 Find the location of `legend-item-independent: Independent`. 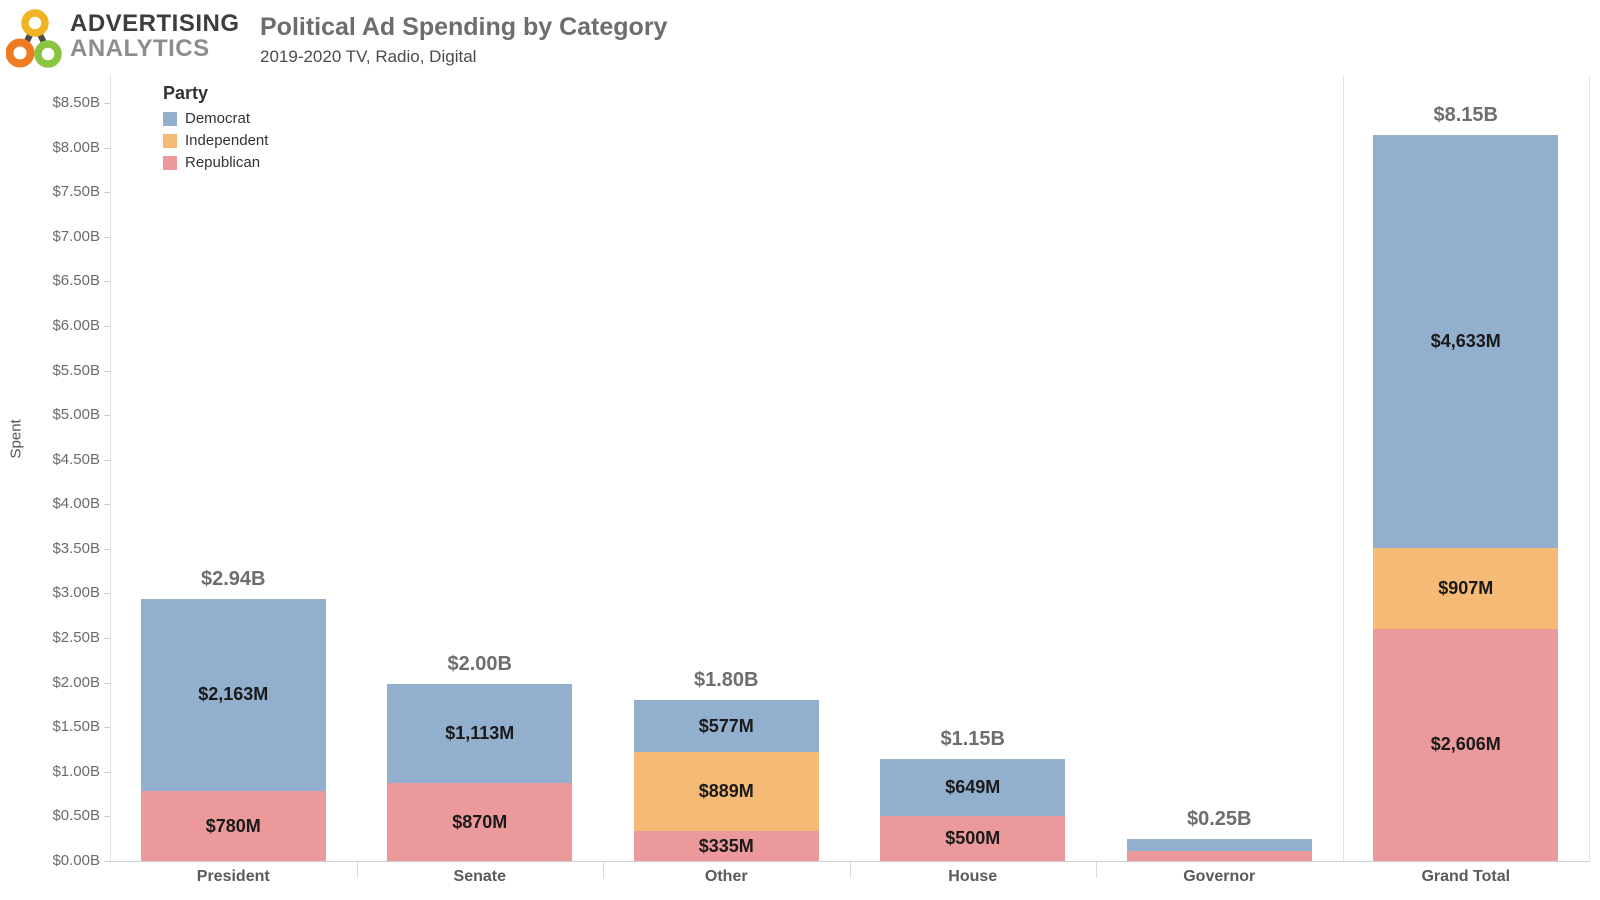

legend-item-independent: Independent is located at coordinates (215, 140).